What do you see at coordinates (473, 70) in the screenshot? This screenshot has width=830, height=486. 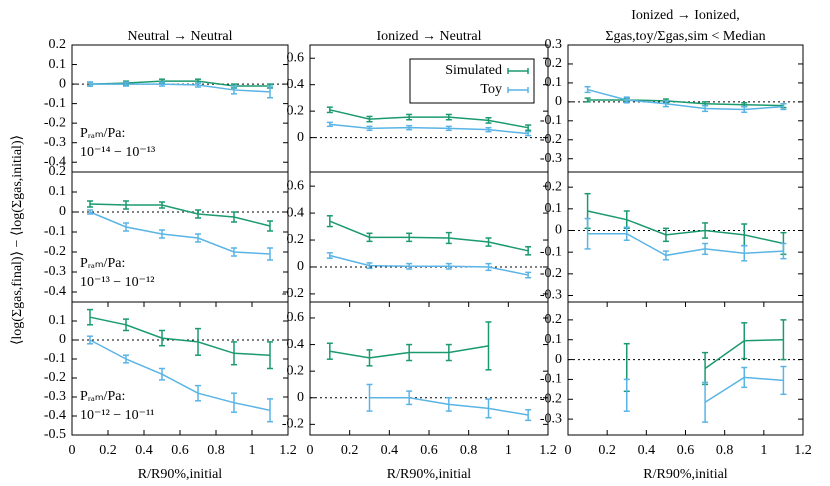 I see `legend-label: Simulated` at bounding box center [473, 70].